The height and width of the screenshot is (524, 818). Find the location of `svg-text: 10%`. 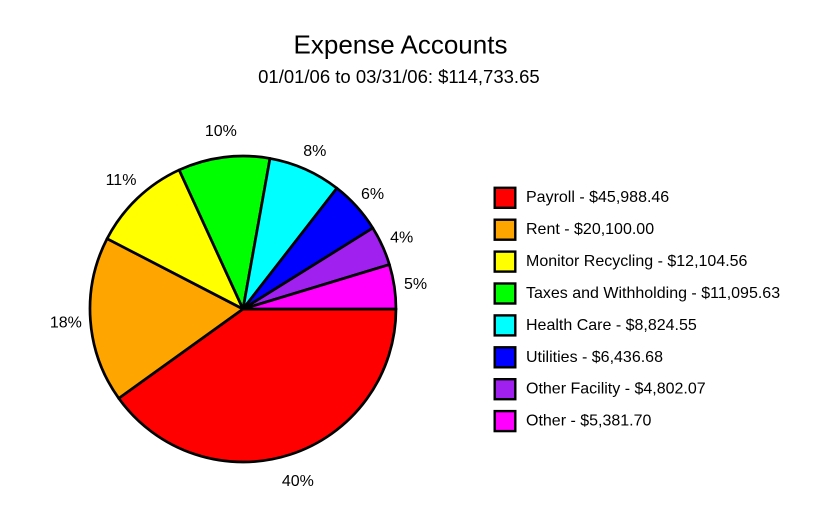

svg-text: 10% is located at coordinates (221, 131).